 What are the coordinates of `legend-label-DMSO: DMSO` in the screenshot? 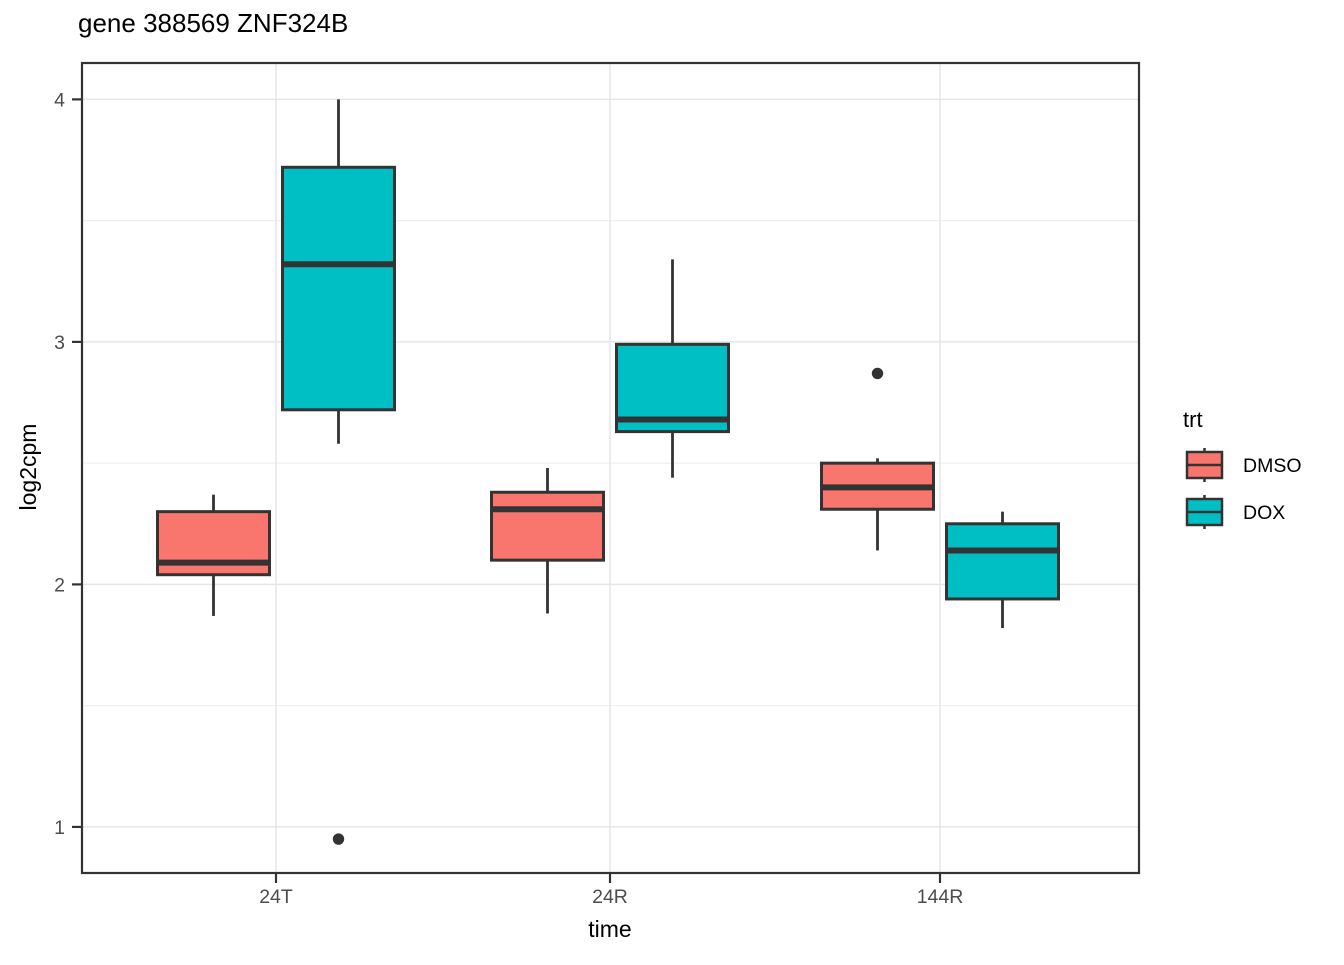 It's located at (1272, 466).